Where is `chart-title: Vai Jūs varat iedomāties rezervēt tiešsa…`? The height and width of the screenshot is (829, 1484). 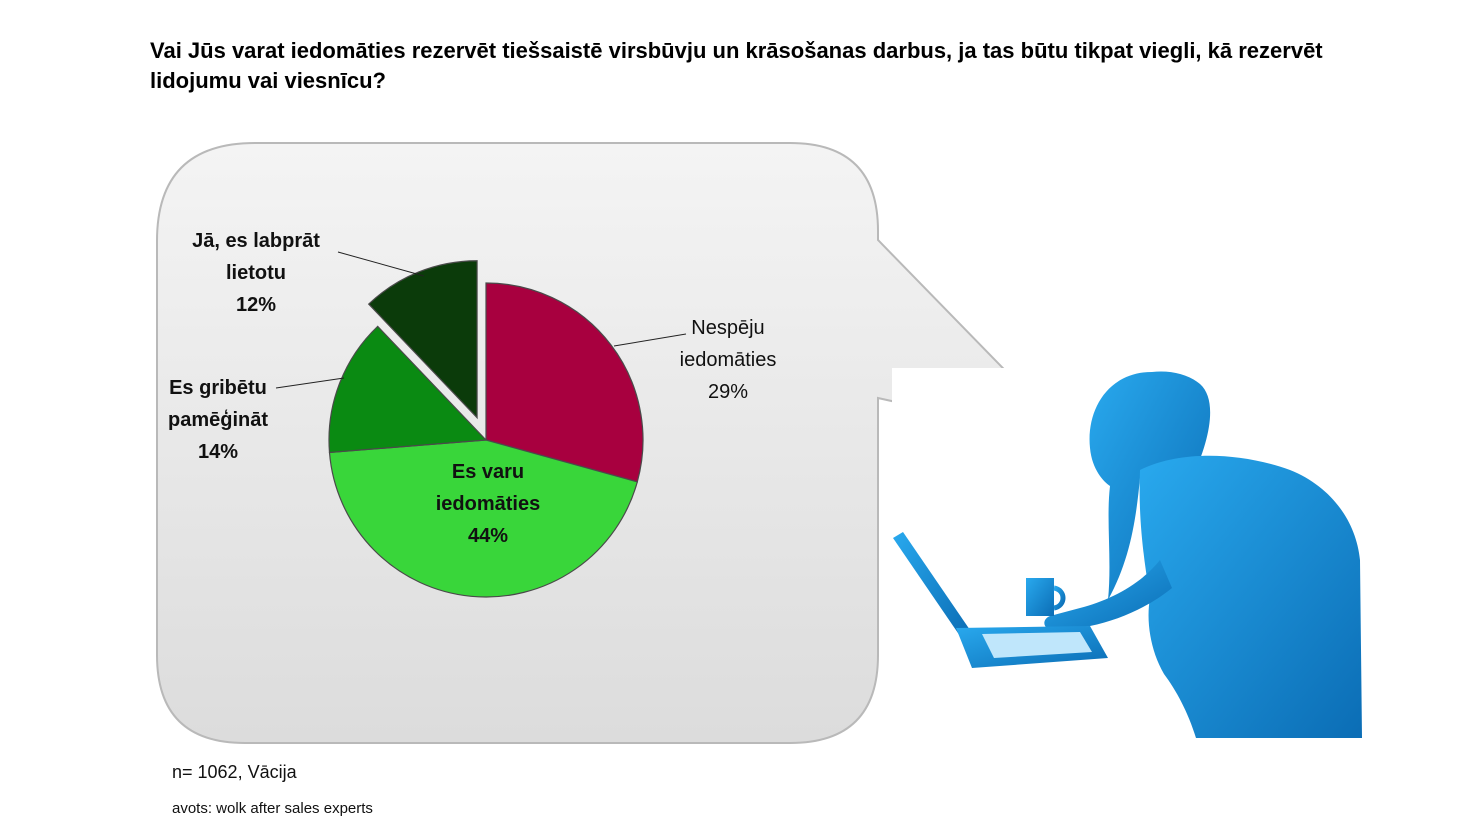 chart-title: Vai Jūs varat iedomāties rezervēt tiešsa… is located at coordinates (736, 65).